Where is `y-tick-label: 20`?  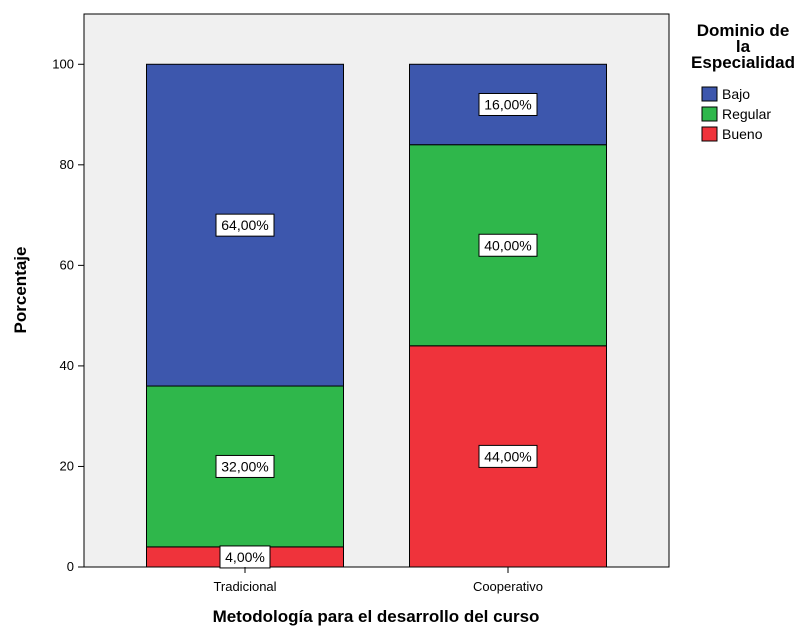
y-tick-label: 20 is located at coordinates (67, 465).